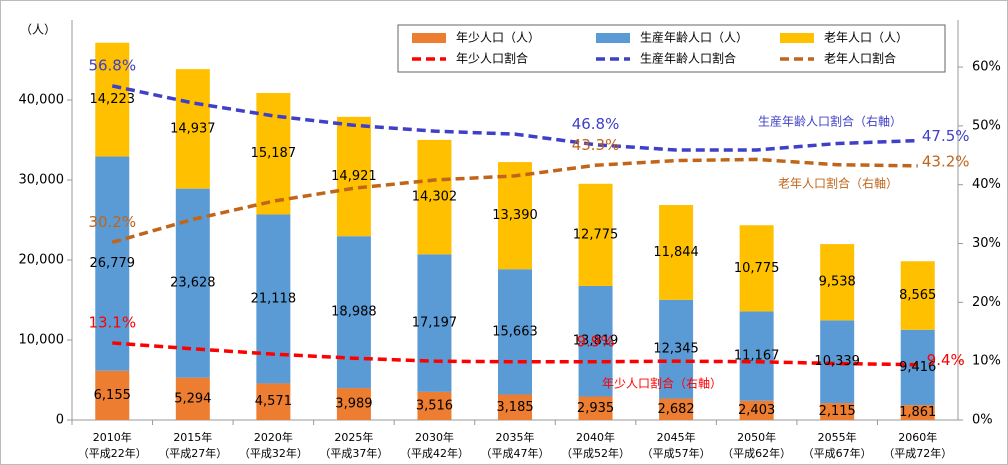 The image size is (1008, 465). I want to click on data-label: 14,937, so click(193, 128).